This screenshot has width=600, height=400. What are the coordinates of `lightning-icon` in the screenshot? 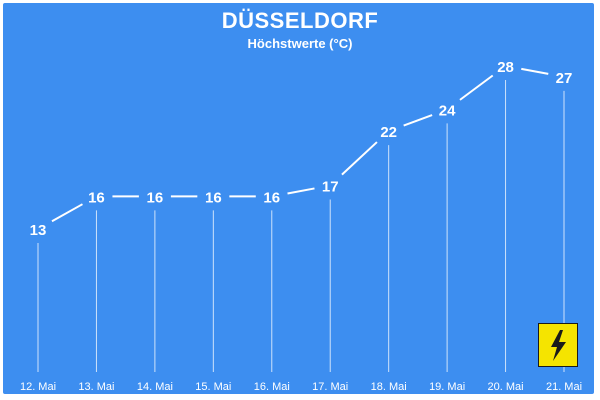 It's located at (558, 345).